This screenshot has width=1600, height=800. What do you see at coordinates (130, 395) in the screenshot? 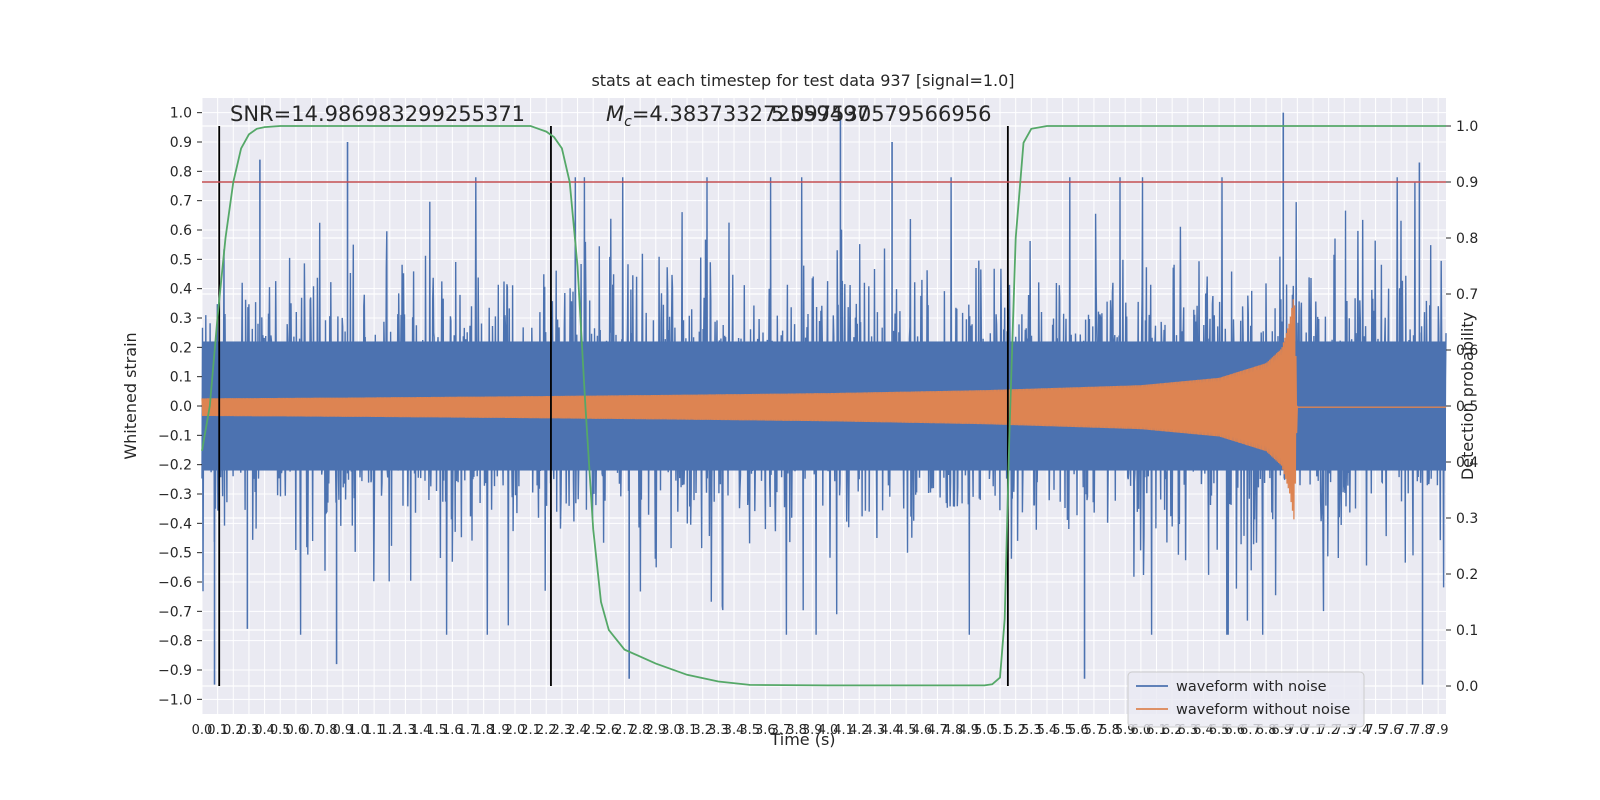
I see `y-axis-label-left: Whitened strain` at bounding box center [130, 395].